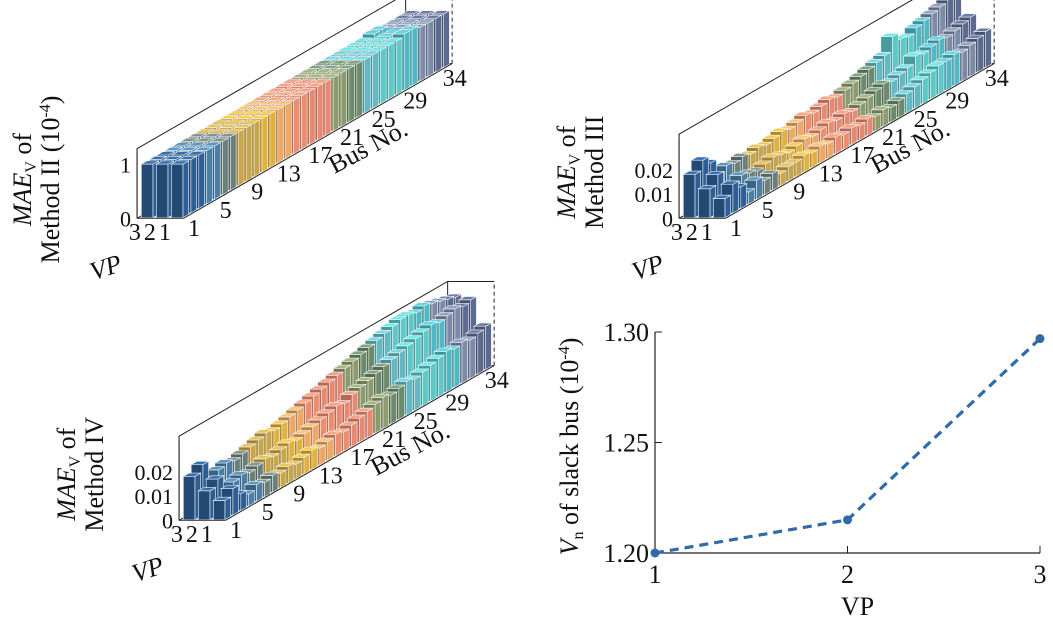 The image size is (1053, 623). I want to click on y-tick-label: 1.20, so click(627, 553).